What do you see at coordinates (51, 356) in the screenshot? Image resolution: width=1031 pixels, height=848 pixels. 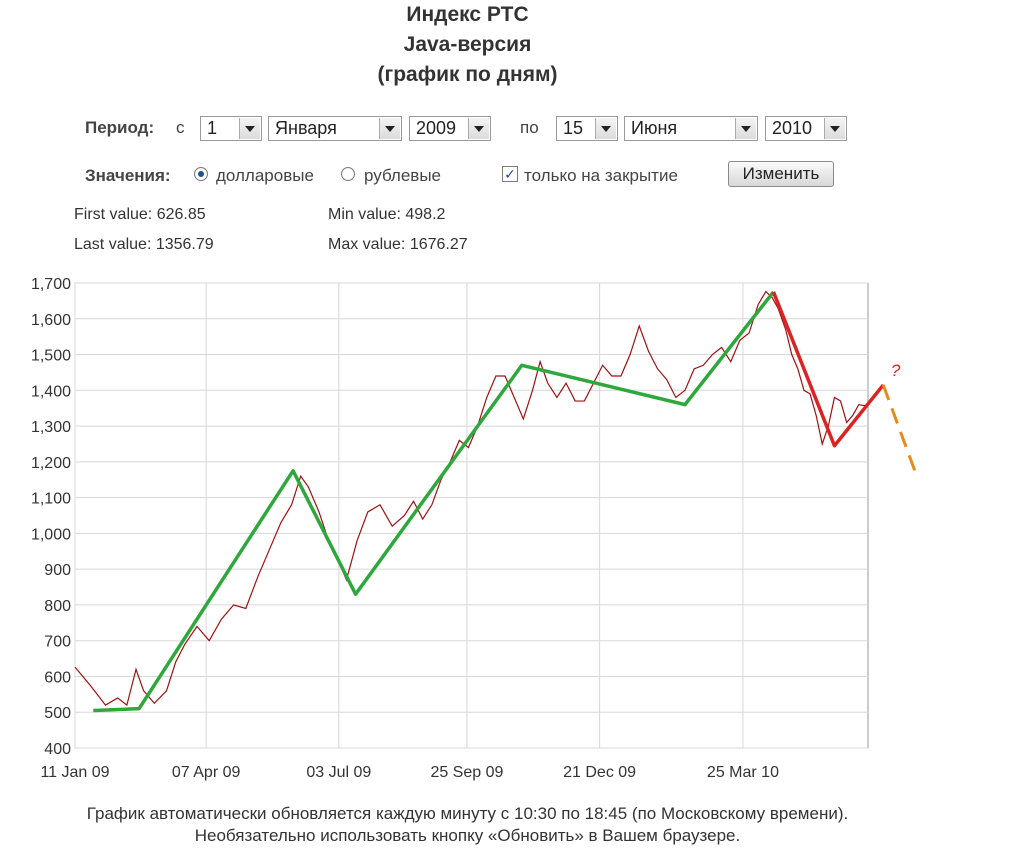 I see `y-tick-label: 1,500` at bounding box center [51, 356].